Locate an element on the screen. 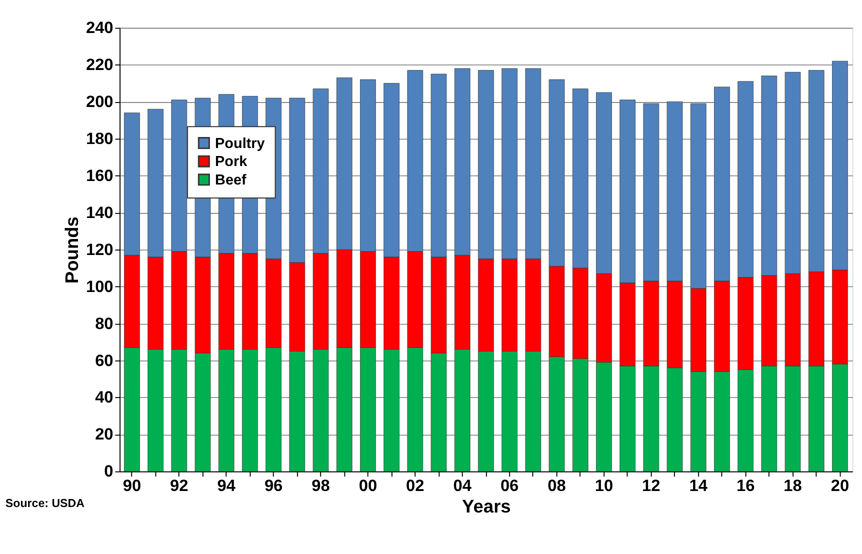 The image size is (862, 554). x-tick-label: 16 is located at coordinates (745, 486).